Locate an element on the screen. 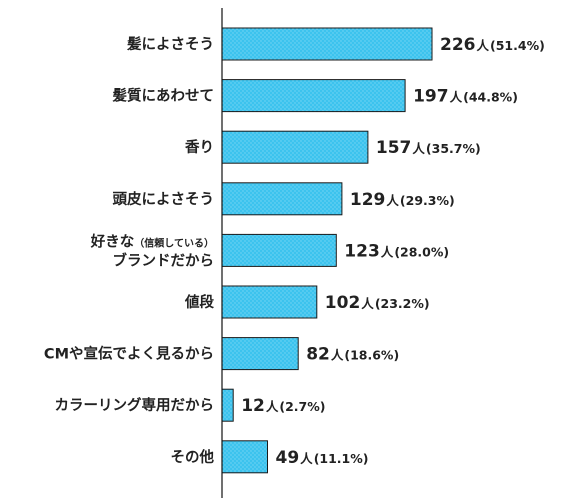 The height and width of the screenshot is (503, 576). category-label-8: その他 is located at coordinates (193, 457).